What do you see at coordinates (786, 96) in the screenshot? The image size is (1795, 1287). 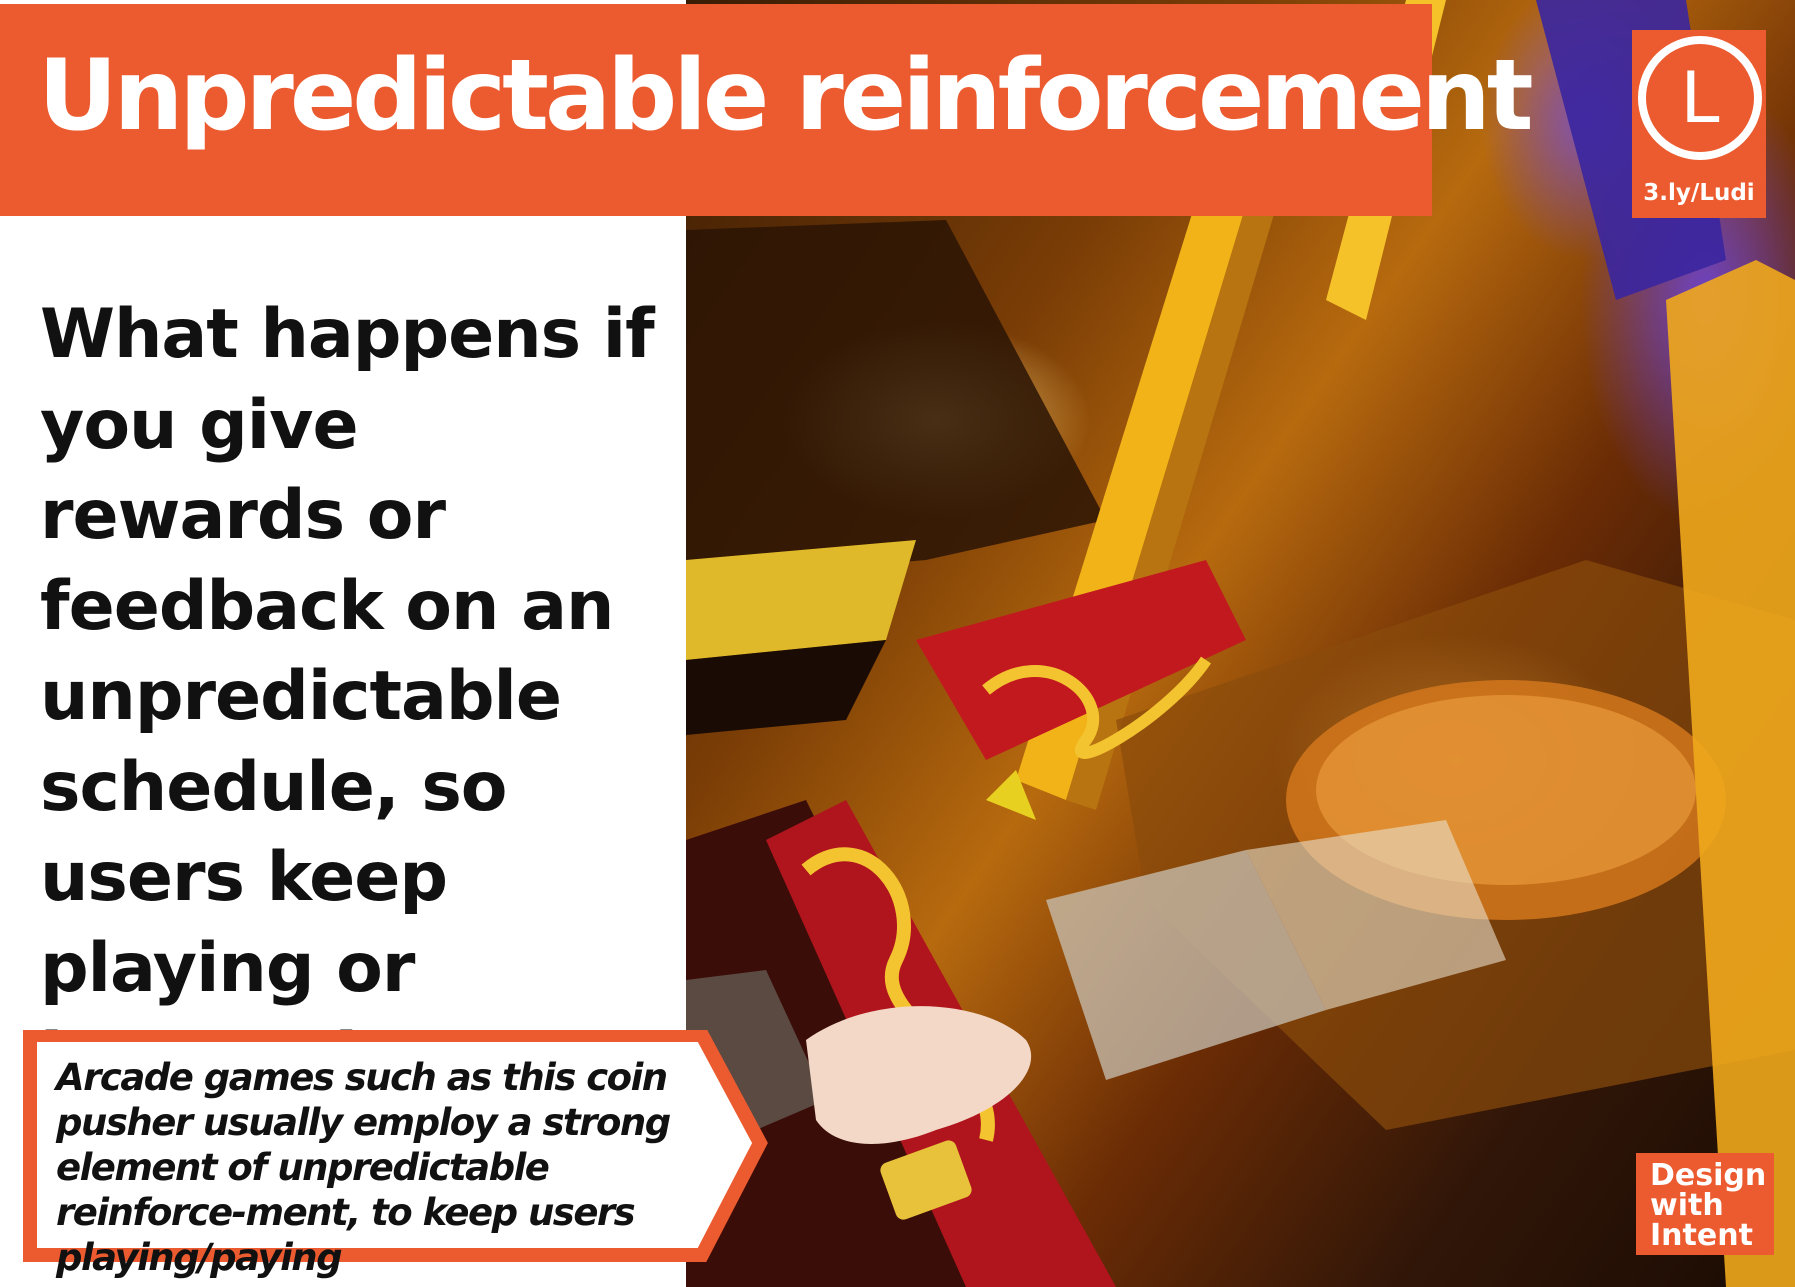 I see `page-title: Unpredictable reinforcement` at bounding box center [786, 96].